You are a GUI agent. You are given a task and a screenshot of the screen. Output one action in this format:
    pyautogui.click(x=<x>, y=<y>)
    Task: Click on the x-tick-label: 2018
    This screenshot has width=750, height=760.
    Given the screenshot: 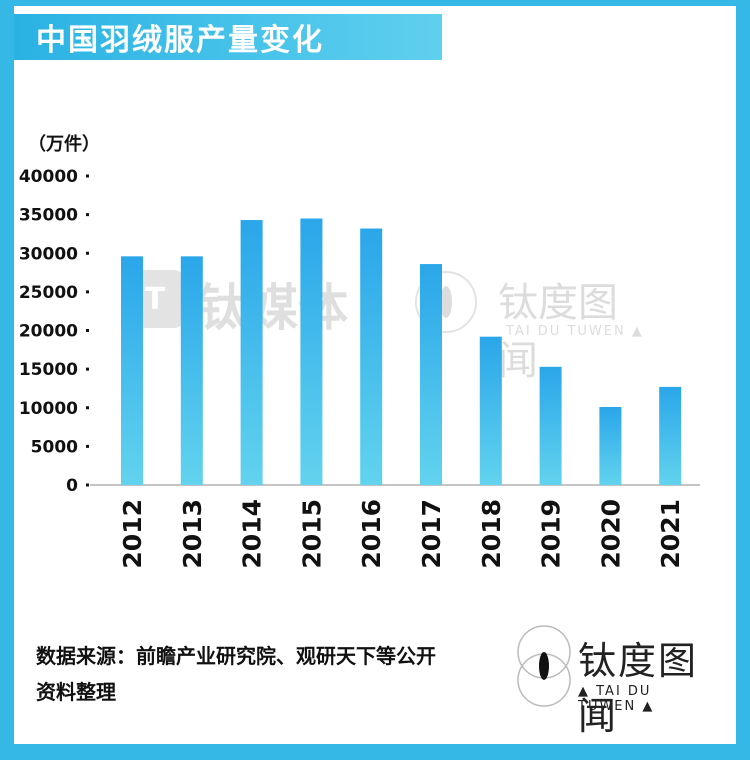 What is the action you would take?
    pyautogui.click(x=491, y=534)
    